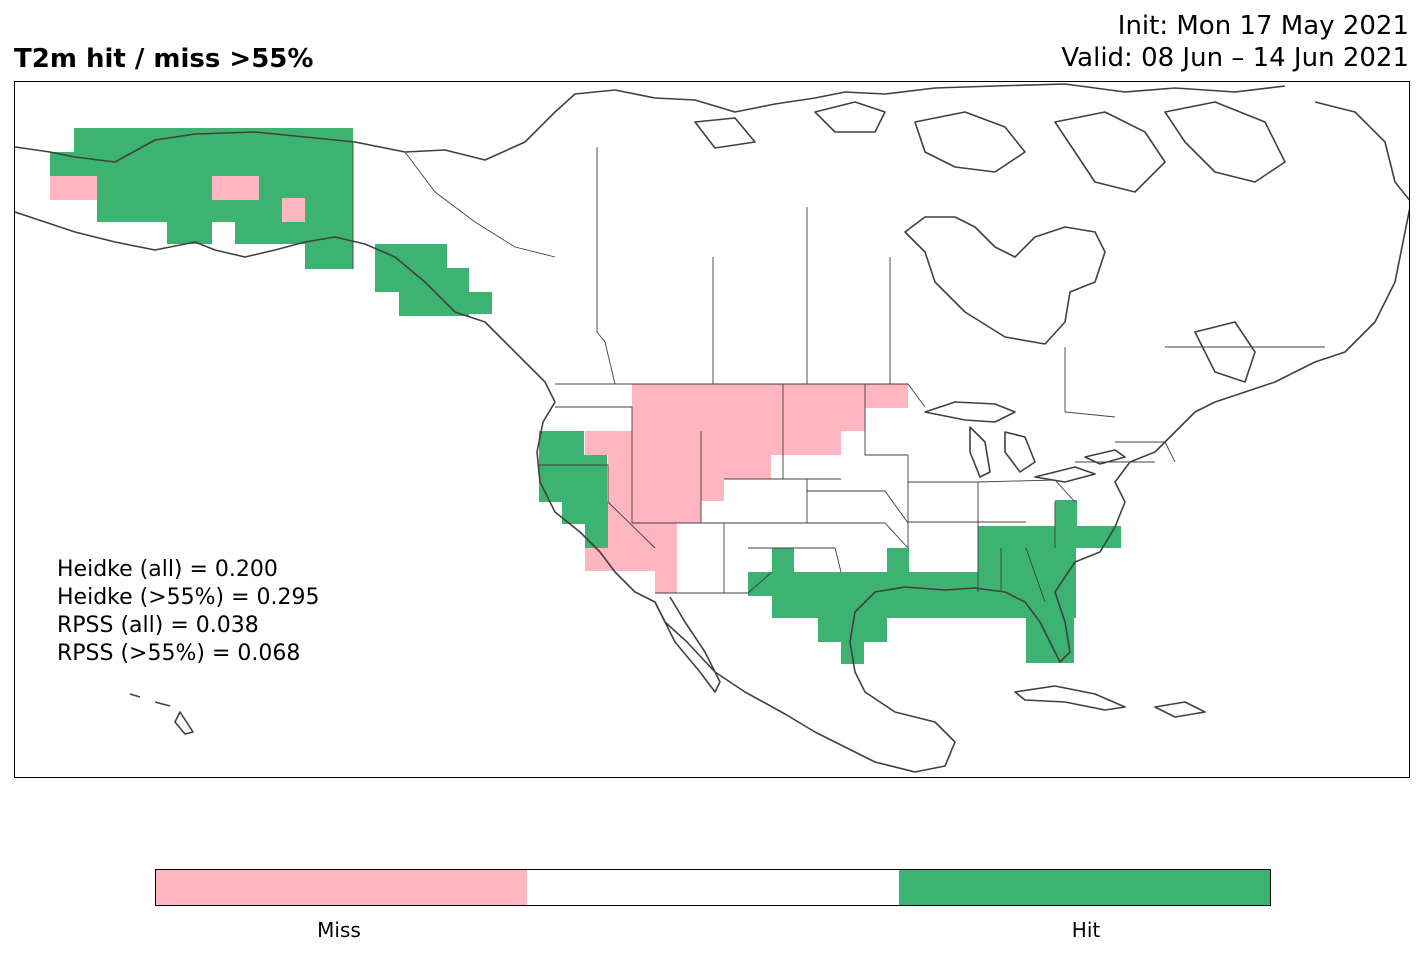 The width and height of the screenshot is (1425, 956). I want to click on score-heidke-all: Heidke (all) = 0.200, so click(167, 569).